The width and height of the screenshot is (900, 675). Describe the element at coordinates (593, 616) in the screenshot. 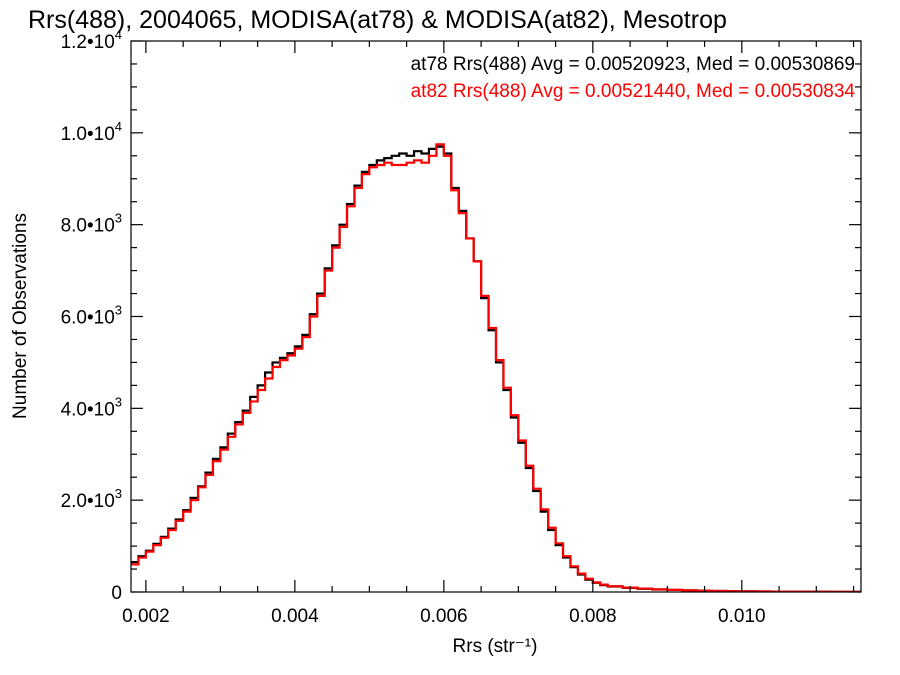

I see `x-tick-label: 0.008` at that location.